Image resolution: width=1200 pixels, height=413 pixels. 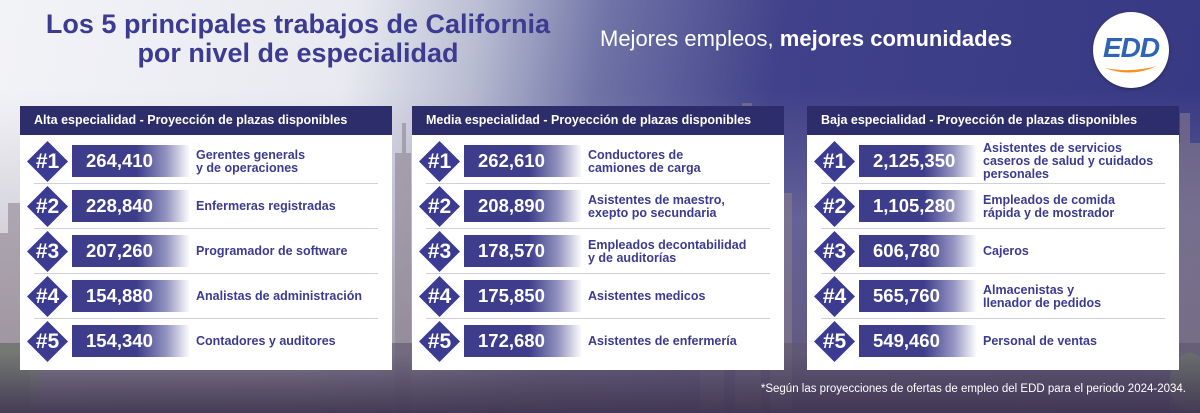 What do you see at coordinates (1131, 69) in the screenshot?
I see `logo-swoosh-icon` at bounding box center [1131, 69].